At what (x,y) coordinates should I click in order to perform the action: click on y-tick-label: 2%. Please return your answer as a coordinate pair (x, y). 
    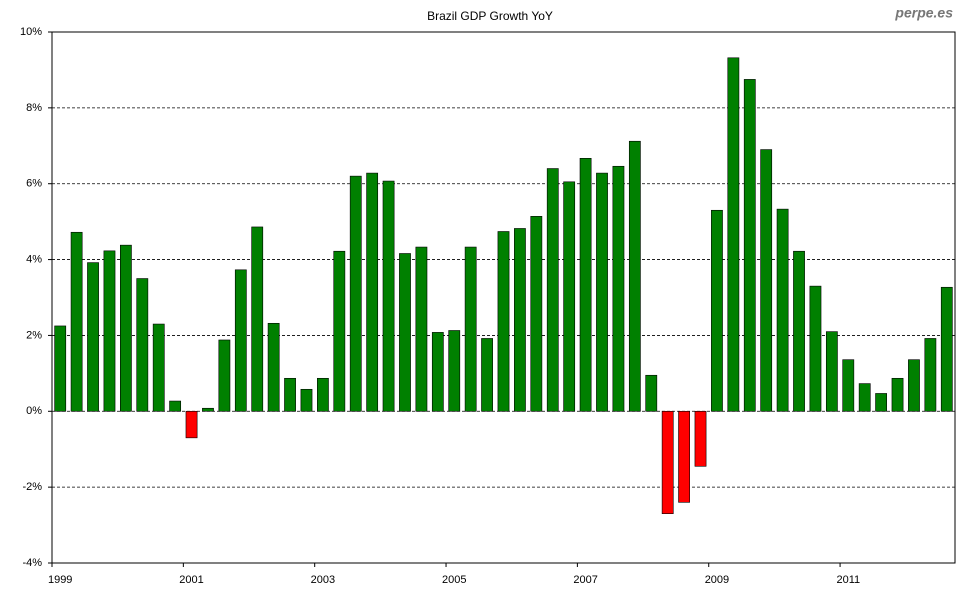
    Looking at the image, I should click on (34, 335).